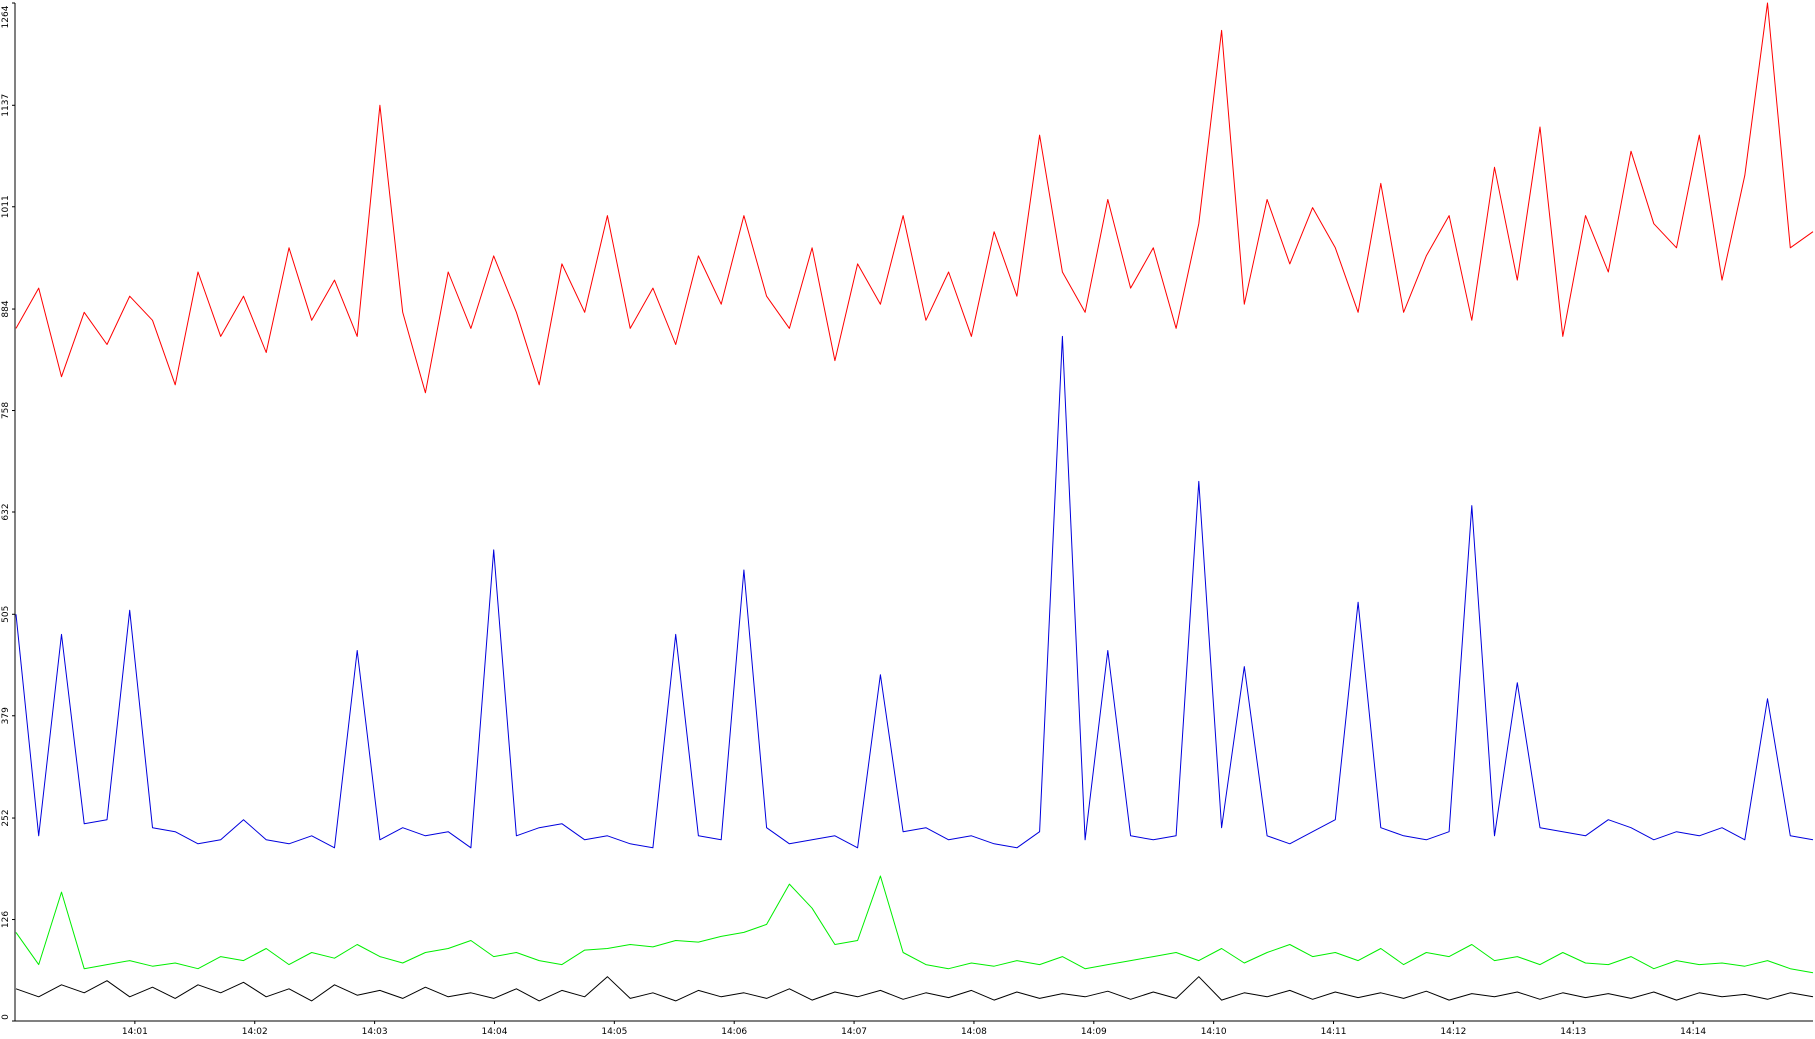  What do you see at coordinates (6, 817) in the screenshot?
I see `y-tick-label: 252` at bounding box center [6, 817].